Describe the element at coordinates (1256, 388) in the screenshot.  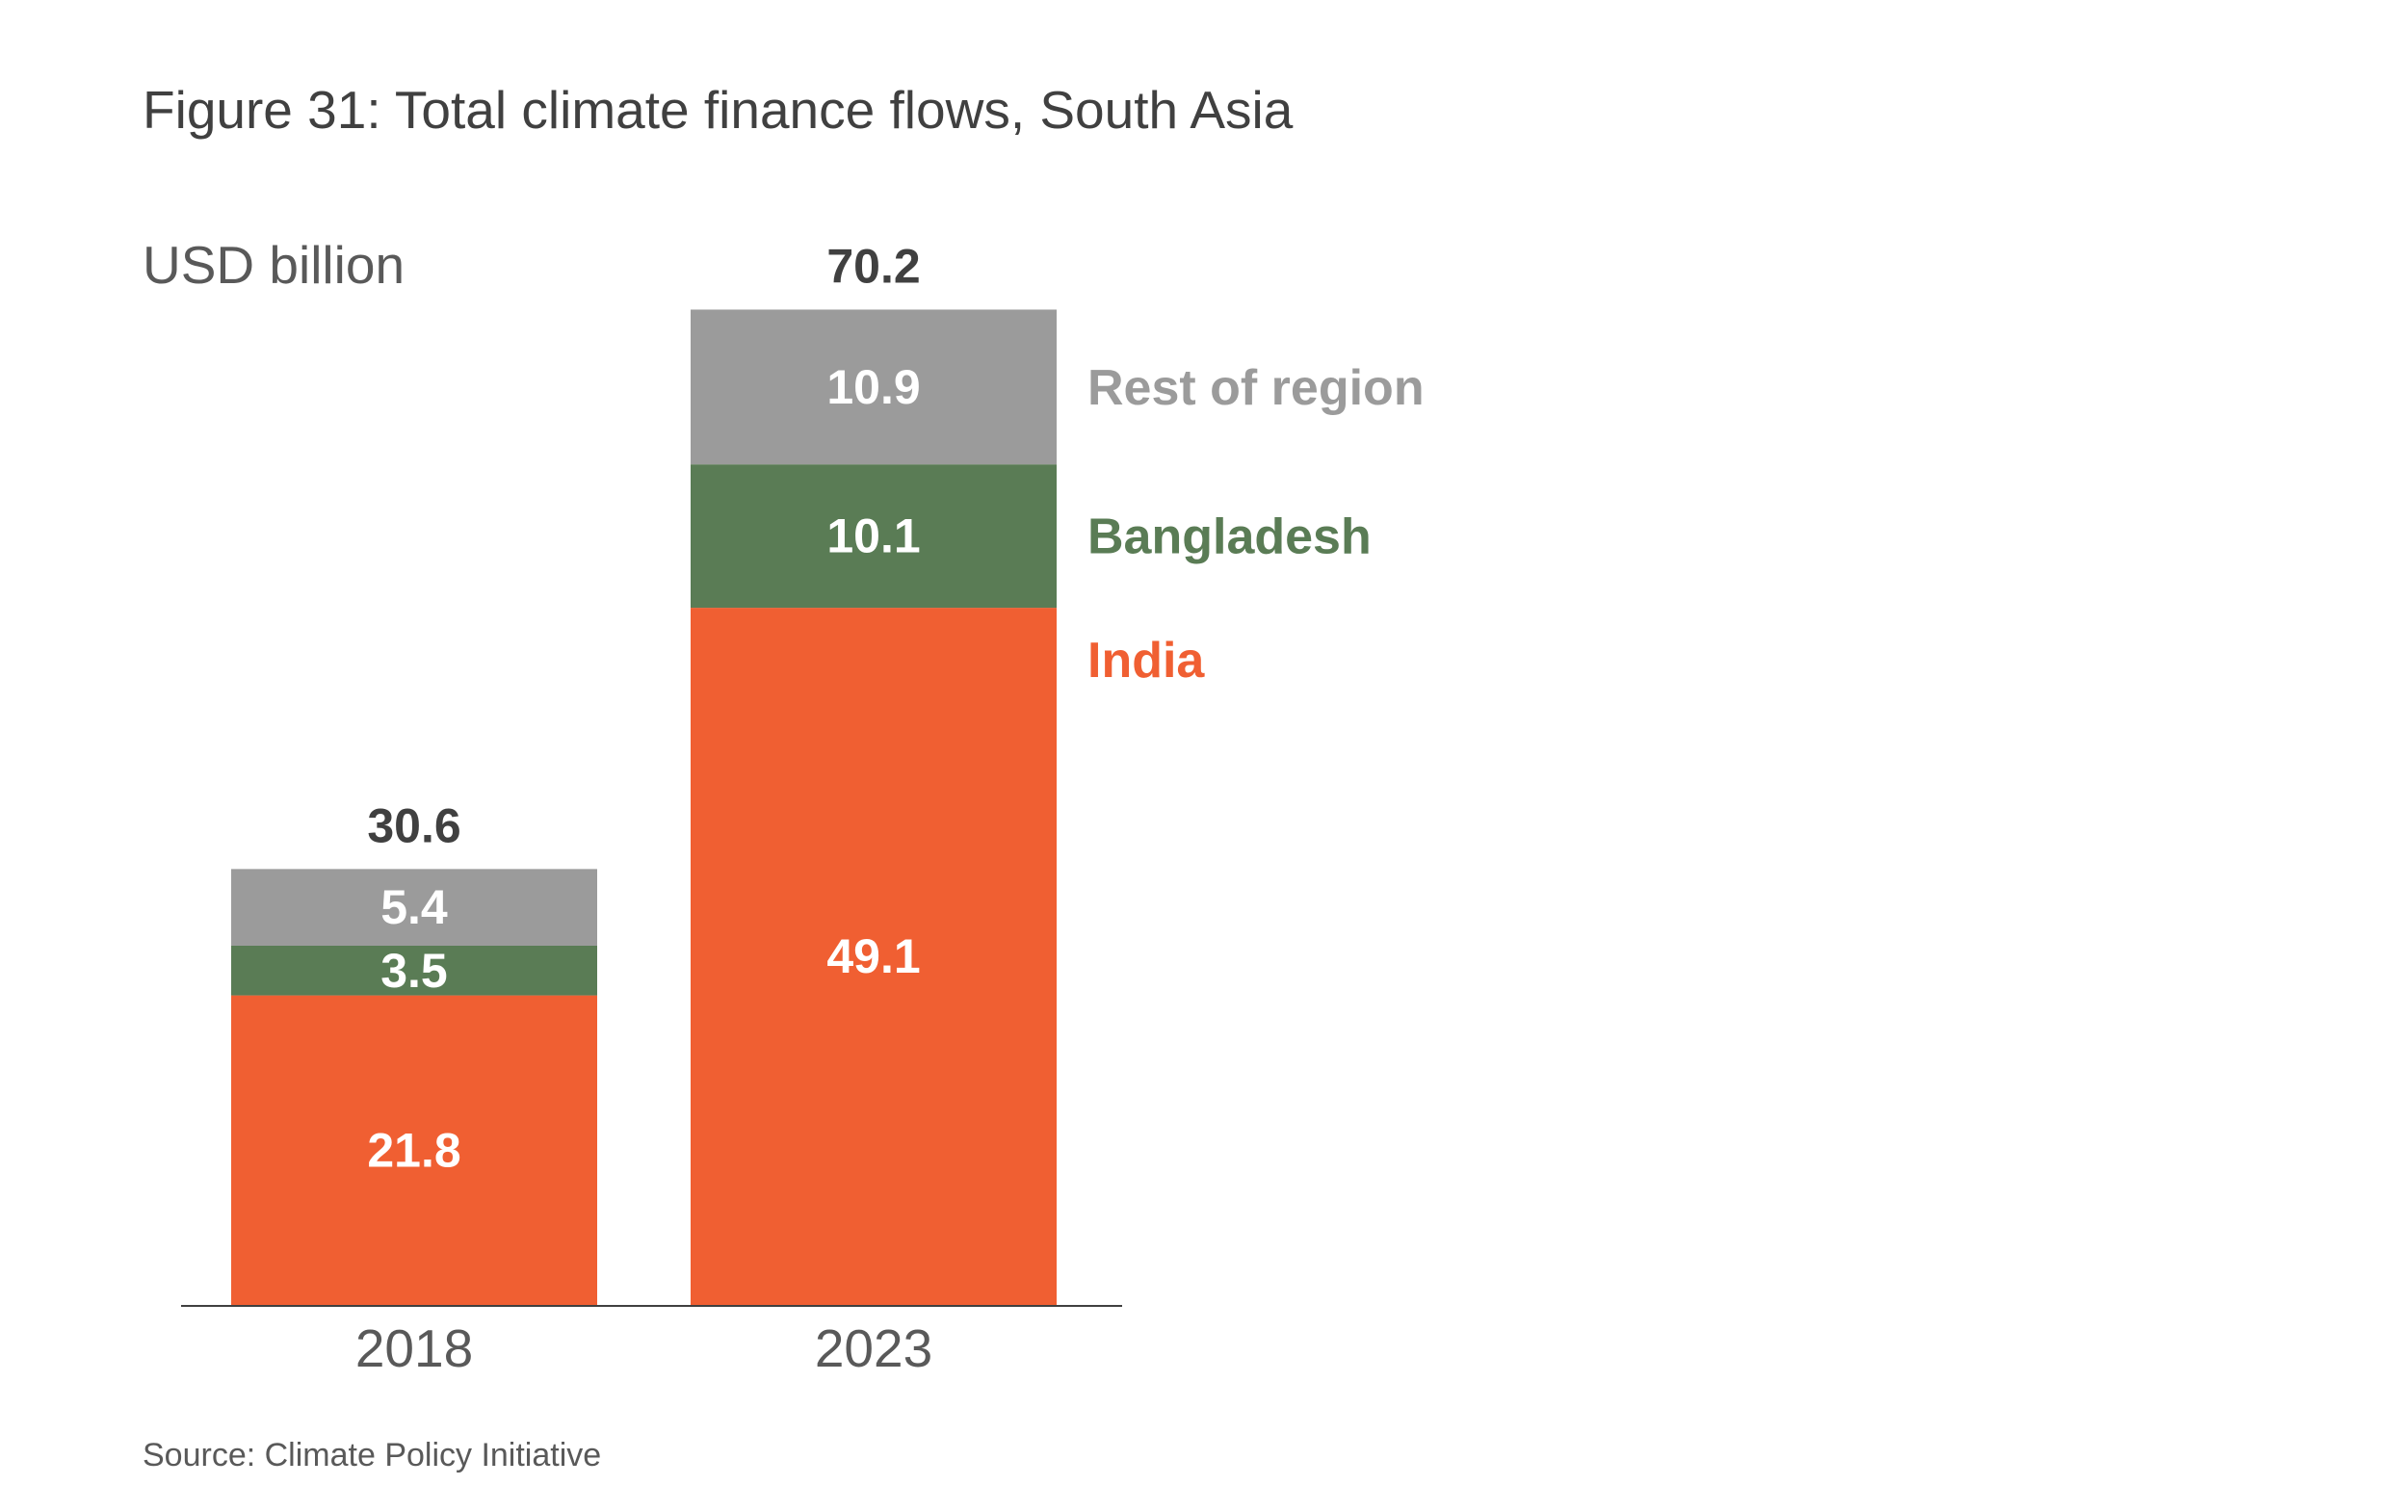
I see `legend-label-rest-of-region: Rest of region` at that location.